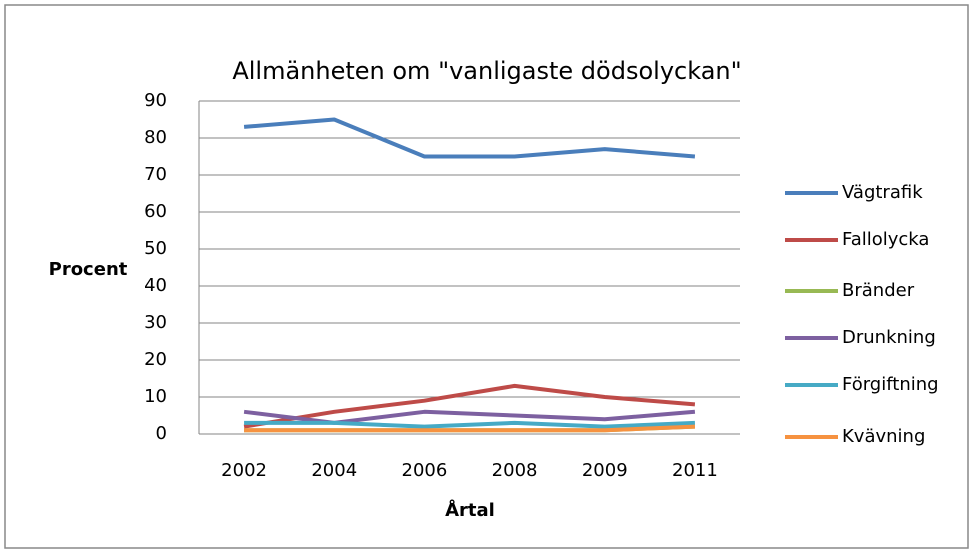  Describe the element at coordinates (155, 211) in the screenshot. I see `y-tick-label: 60` at that location.